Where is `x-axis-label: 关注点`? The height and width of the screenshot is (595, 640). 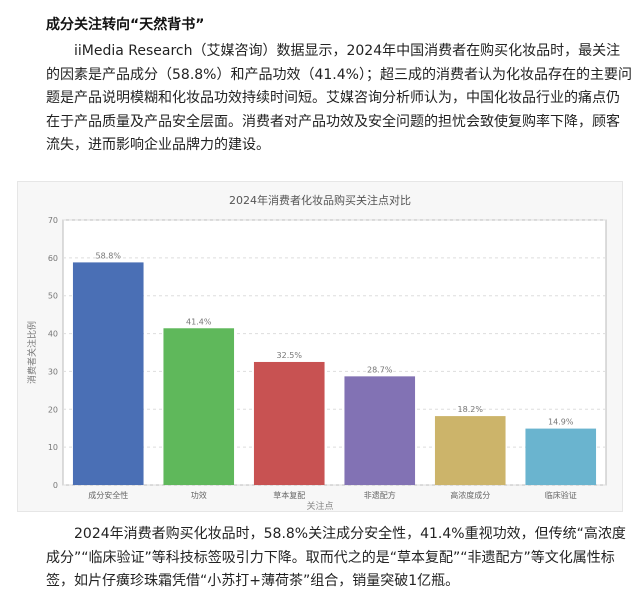
x-axis-label: 关注点 is located at coordinates (319, 505).